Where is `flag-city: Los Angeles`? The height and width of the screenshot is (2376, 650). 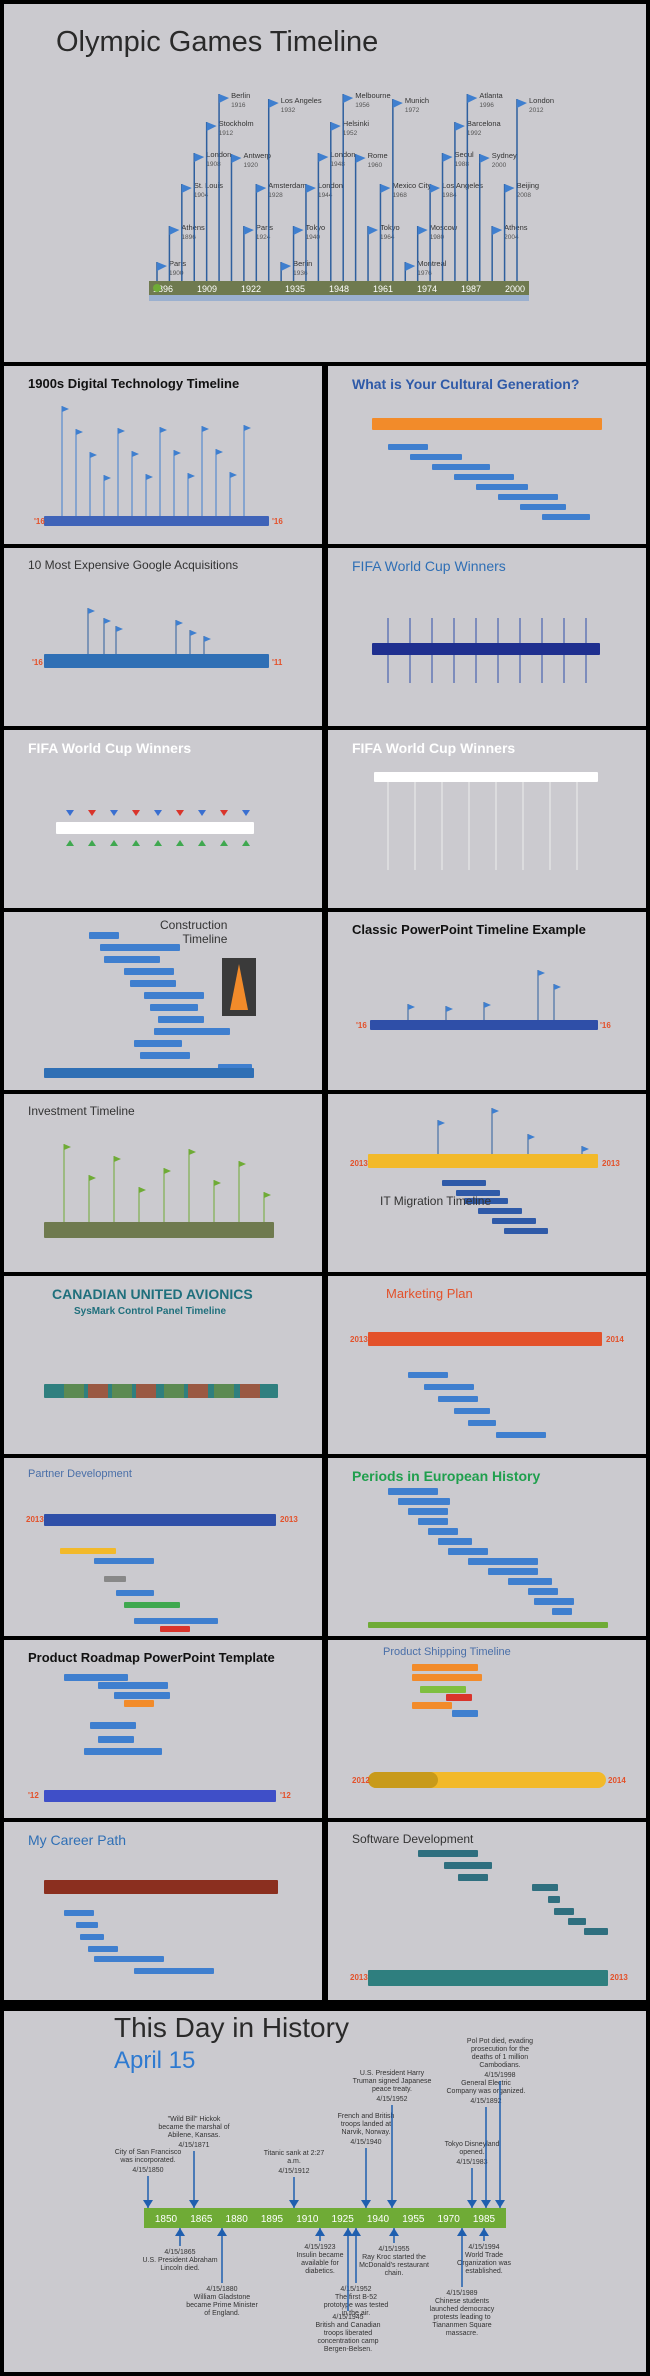 flag-city: Los Angeles is located at coordinates (462, 185).